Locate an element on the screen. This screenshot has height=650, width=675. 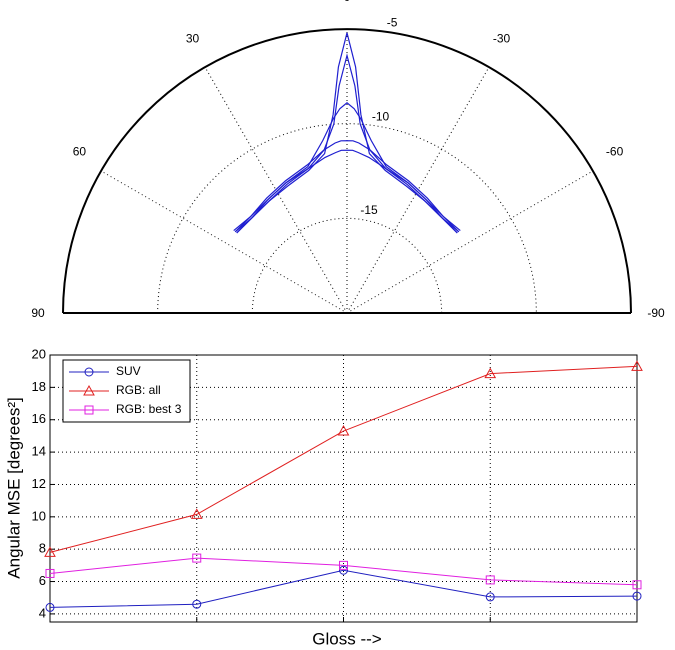
r-tick-label: -15 is located at coordinates (369, 210).